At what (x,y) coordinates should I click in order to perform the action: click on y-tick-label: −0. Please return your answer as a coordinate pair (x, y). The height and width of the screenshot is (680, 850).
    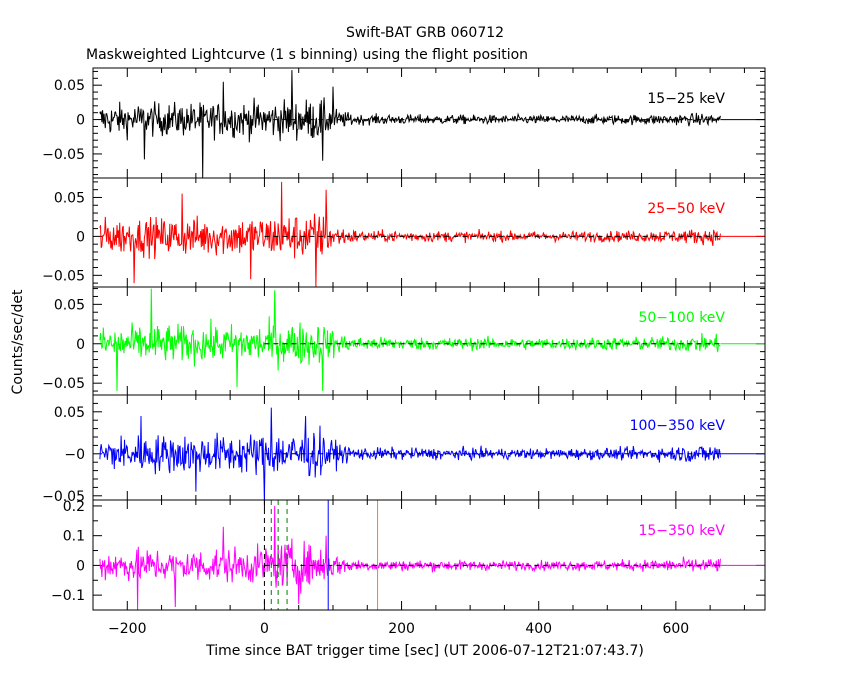
    Looking at the image, I should click on (74, 455).